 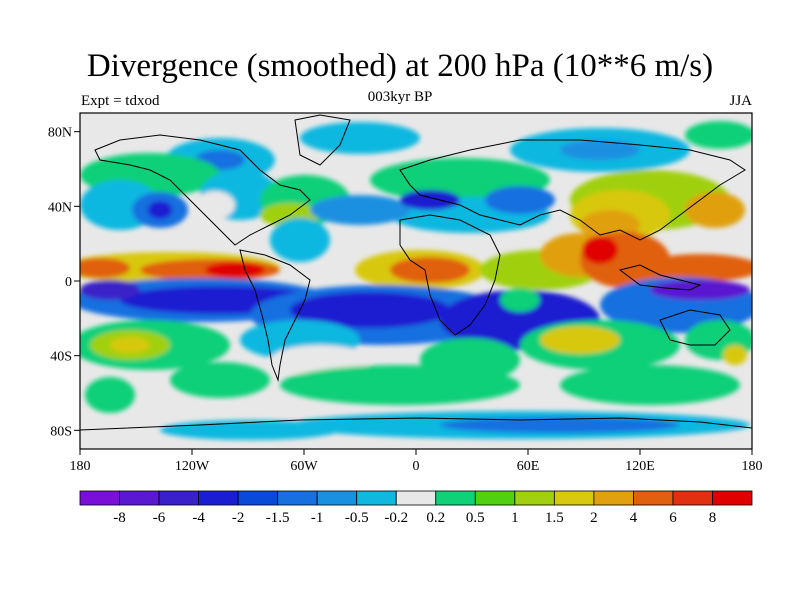 I want to click on colorbar: -8 -6 -4 -2 -1.5 -1 -0.5 -0.2 0.2 0.5 1 1.5 2 4 6 8, so click(x=416, y=508).